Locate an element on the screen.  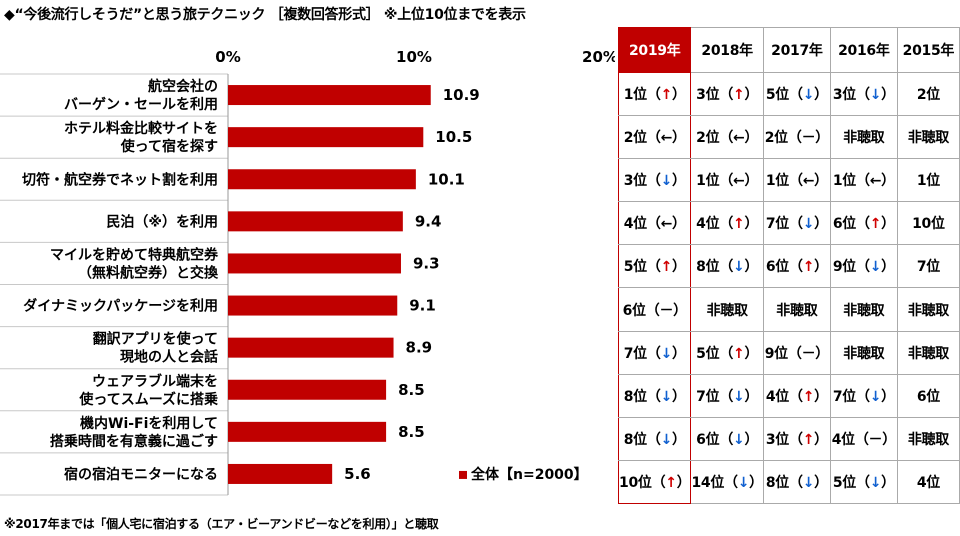
rank-cell: 6位 is located at coordinates (928, 395).